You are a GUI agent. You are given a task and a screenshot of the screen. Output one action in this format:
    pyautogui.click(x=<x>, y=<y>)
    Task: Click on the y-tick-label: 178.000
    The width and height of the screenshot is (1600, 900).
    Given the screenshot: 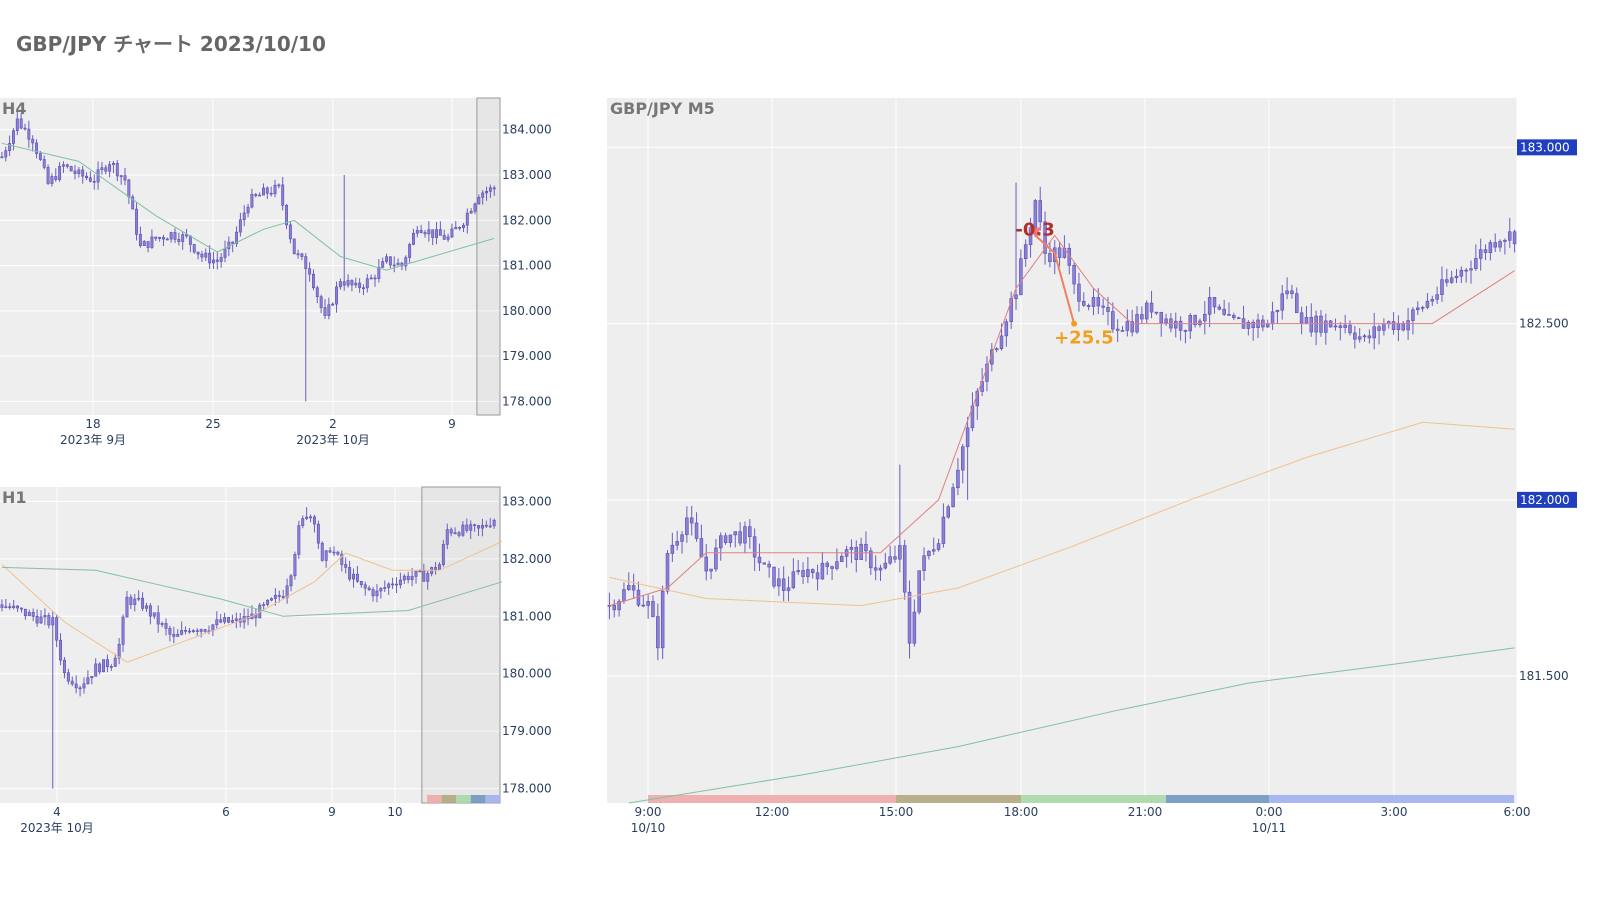 What is the action you would take?
    pyautogui.click(x=527, y=789)
    